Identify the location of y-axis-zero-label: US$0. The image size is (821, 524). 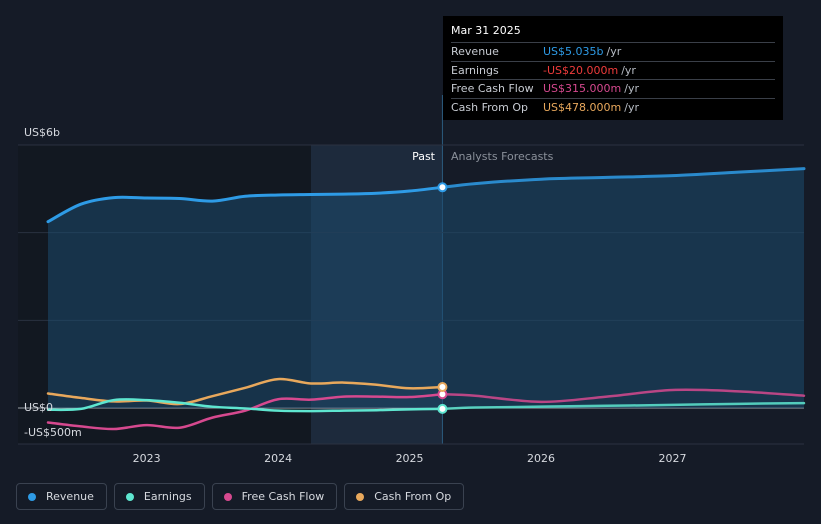
(38, 407).